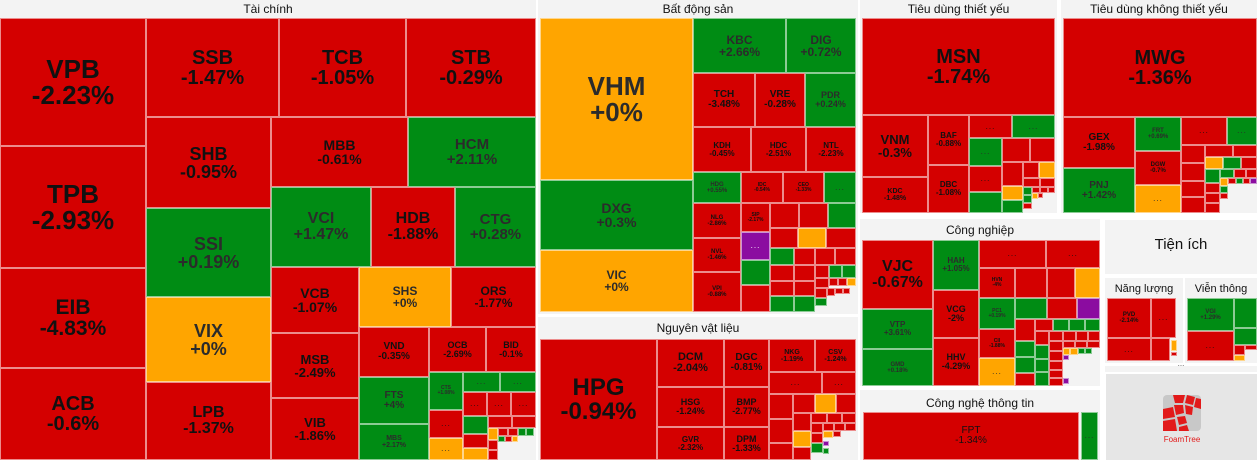  I want to click on tile-vcb: VCB -1.07%, so click(315, 300).